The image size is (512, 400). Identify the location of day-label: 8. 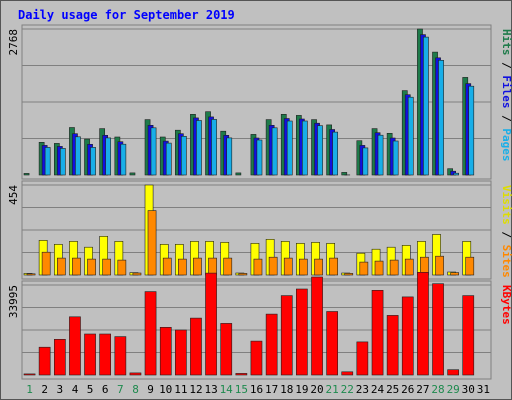
(135, 389).